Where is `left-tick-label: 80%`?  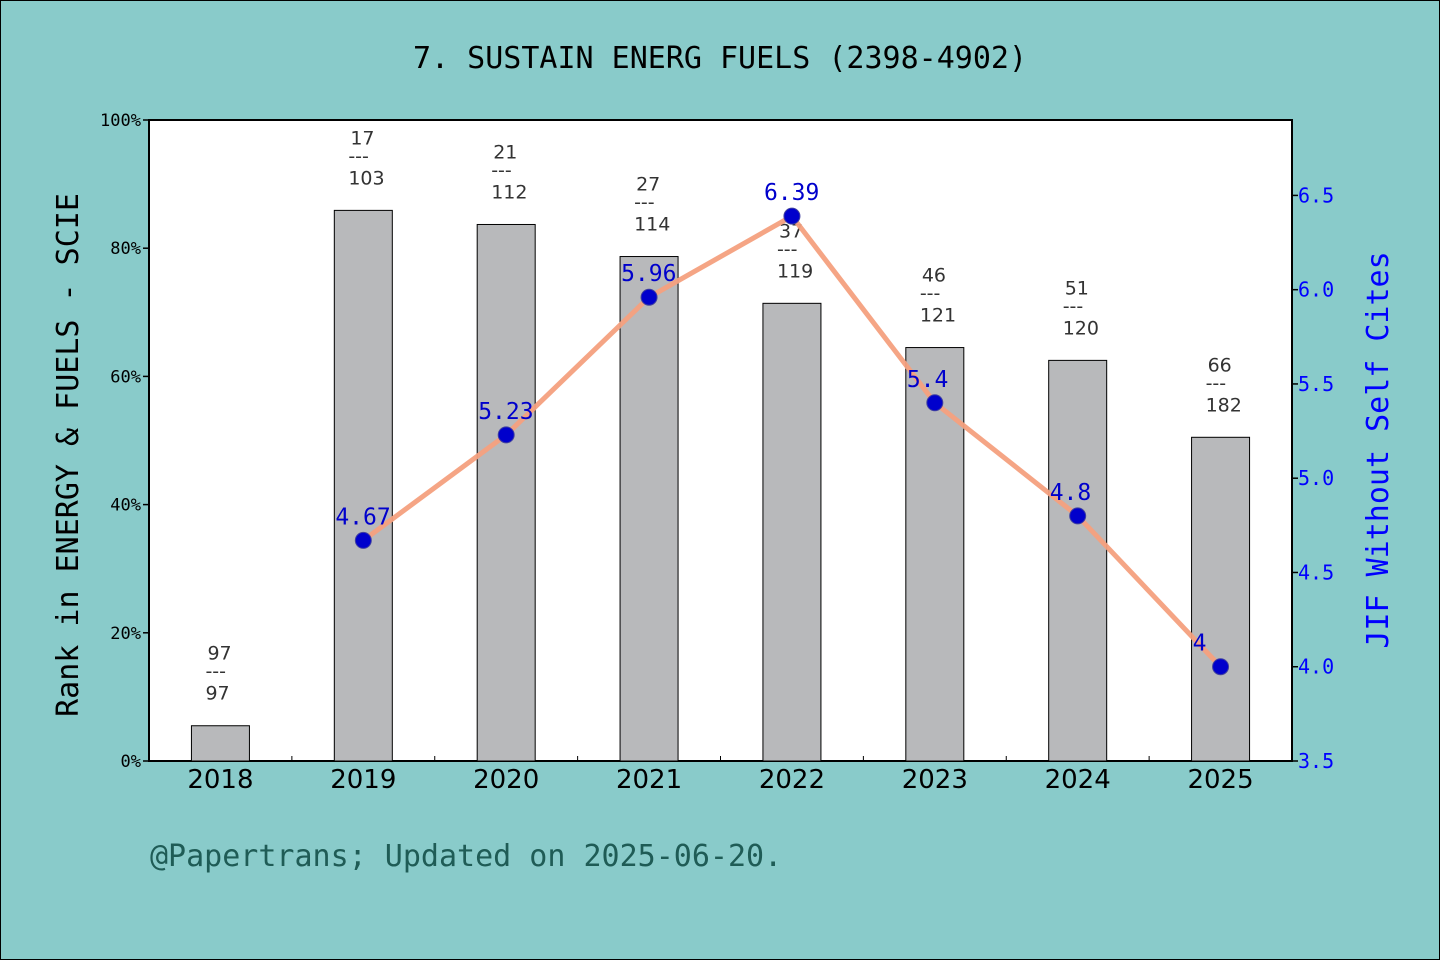 left-tick-label: 80% is located at coordinates (125, 249).